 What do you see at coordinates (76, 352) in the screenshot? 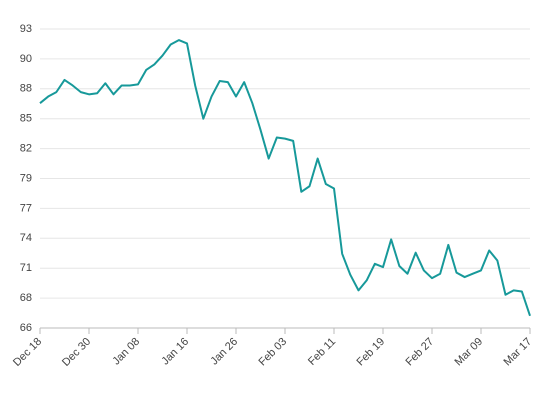
I see `x-tick-label: Dec 30` at bounding box center [76, 352].